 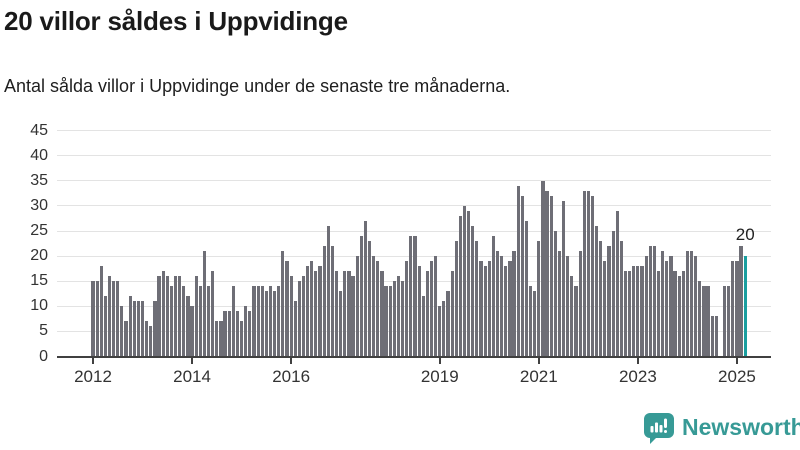 What do you see at coordinates (737, 376) in the screenshot?
I see `x-axis-tick-label: 2025` at bounding box center [737, 376].